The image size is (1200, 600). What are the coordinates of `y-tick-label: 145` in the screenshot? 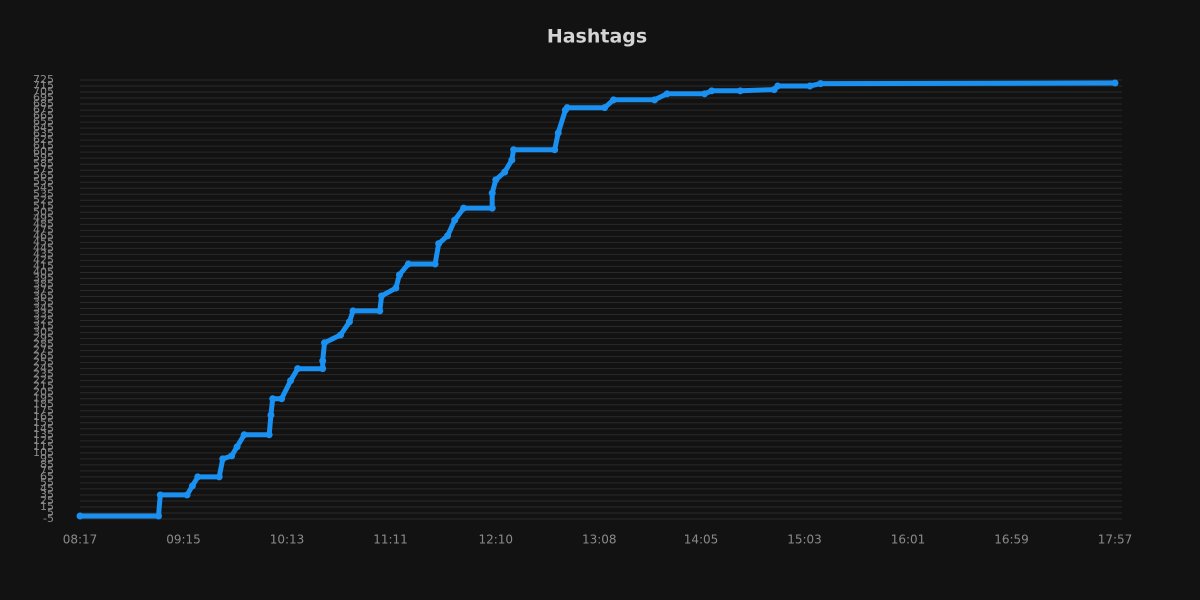 It's located at (43, 428).